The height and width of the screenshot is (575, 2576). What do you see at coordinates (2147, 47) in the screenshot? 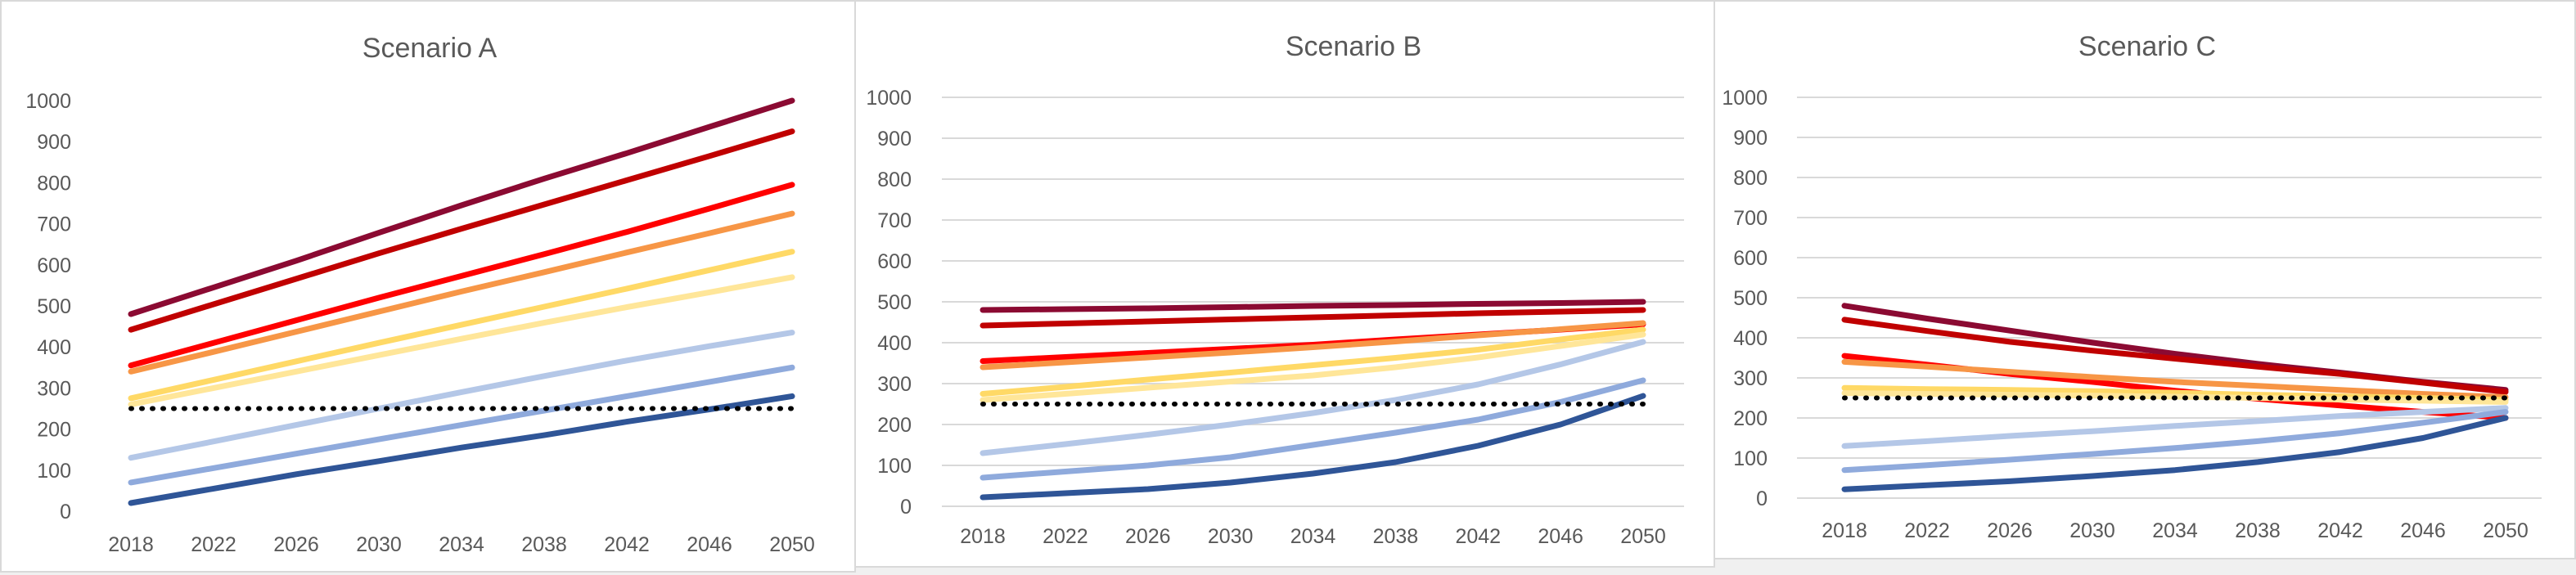
I see `chart-title: Scenario C` at bounding box center [2147, 47].